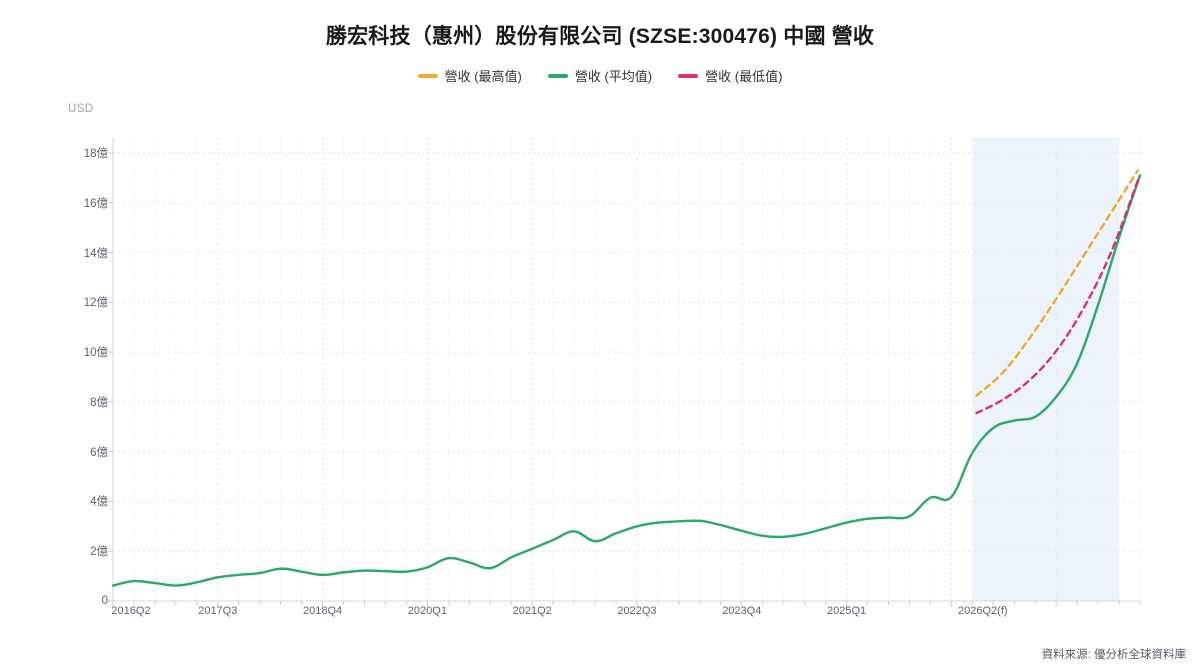 The height and width of the screenshot is (671, 1200). I want to click on y-axis-tick-label: 2億, so click(99, 552).